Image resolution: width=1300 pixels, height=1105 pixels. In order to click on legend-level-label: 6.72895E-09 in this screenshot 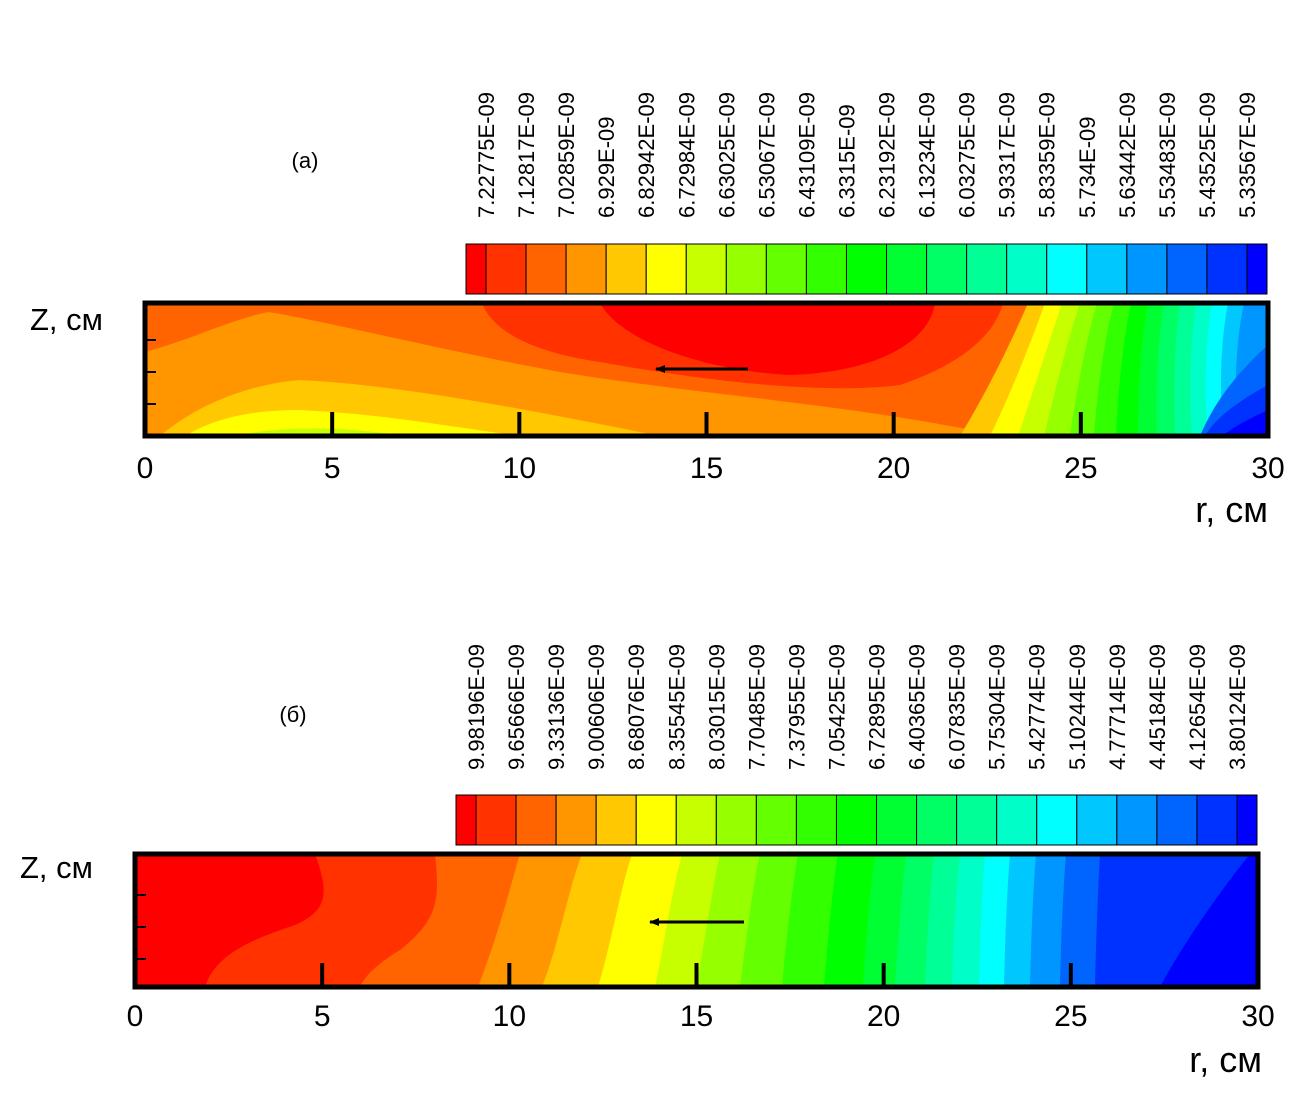, I will do `click(877, 707)`.